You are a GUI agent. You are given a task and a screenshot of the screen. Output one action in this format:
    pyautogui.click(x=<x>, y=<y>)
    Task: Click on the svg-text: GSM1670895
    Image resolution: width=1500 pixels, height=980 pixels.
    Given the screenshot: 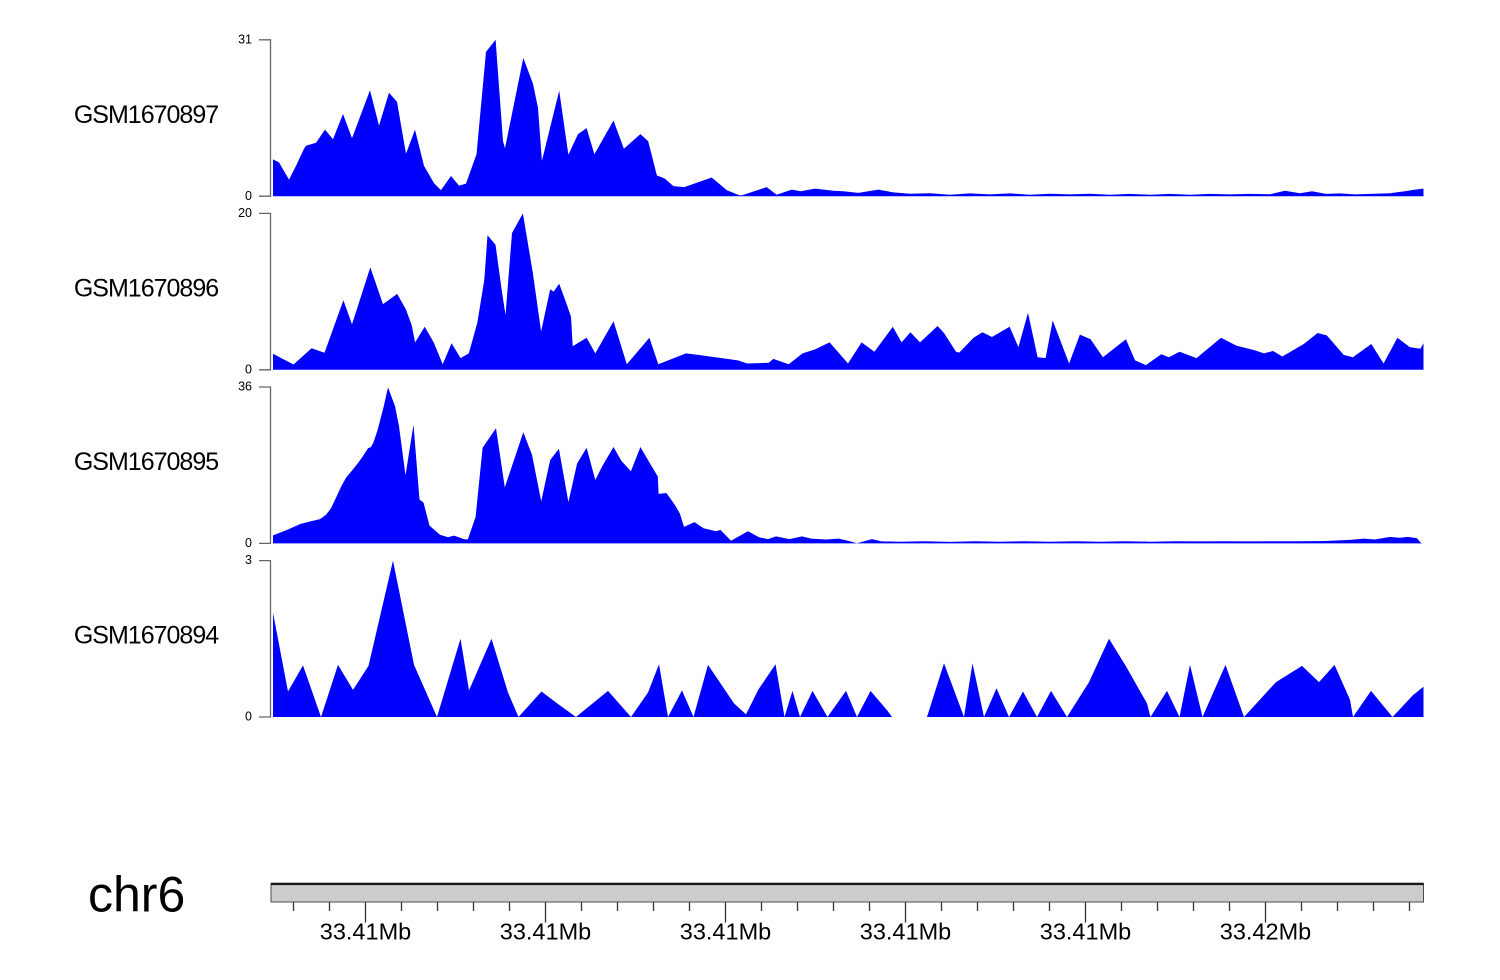 What is the action you would take?
    pyautogui.click(x=146, y=462)
    